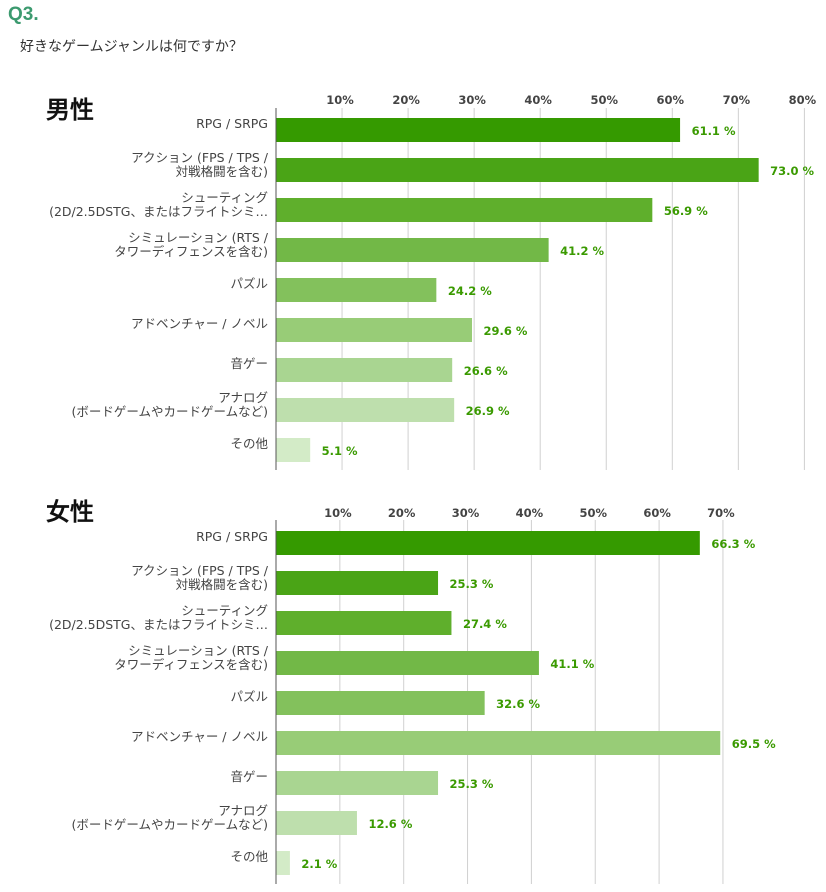 Image resolution: width=826 pixels, height=892 pixels. I want to click on chart-title: 女性, so click(70, 512).